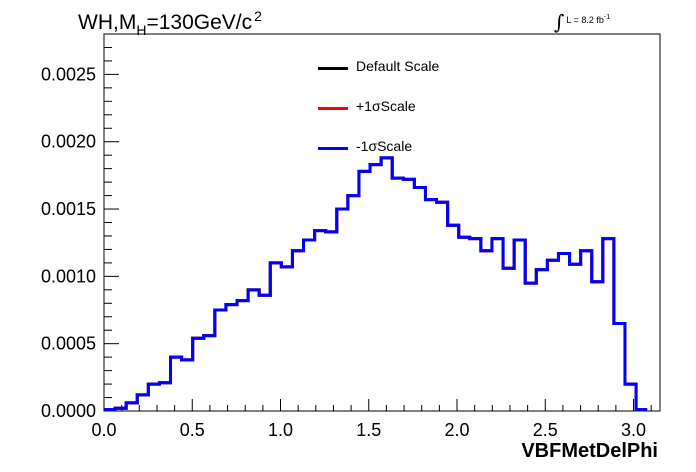 The image size is (696, 472). What do you see at coordinates (413, 76) in the screenshot?
I see `legend-item-default: Default Scale` at bounding box center [413, 76].